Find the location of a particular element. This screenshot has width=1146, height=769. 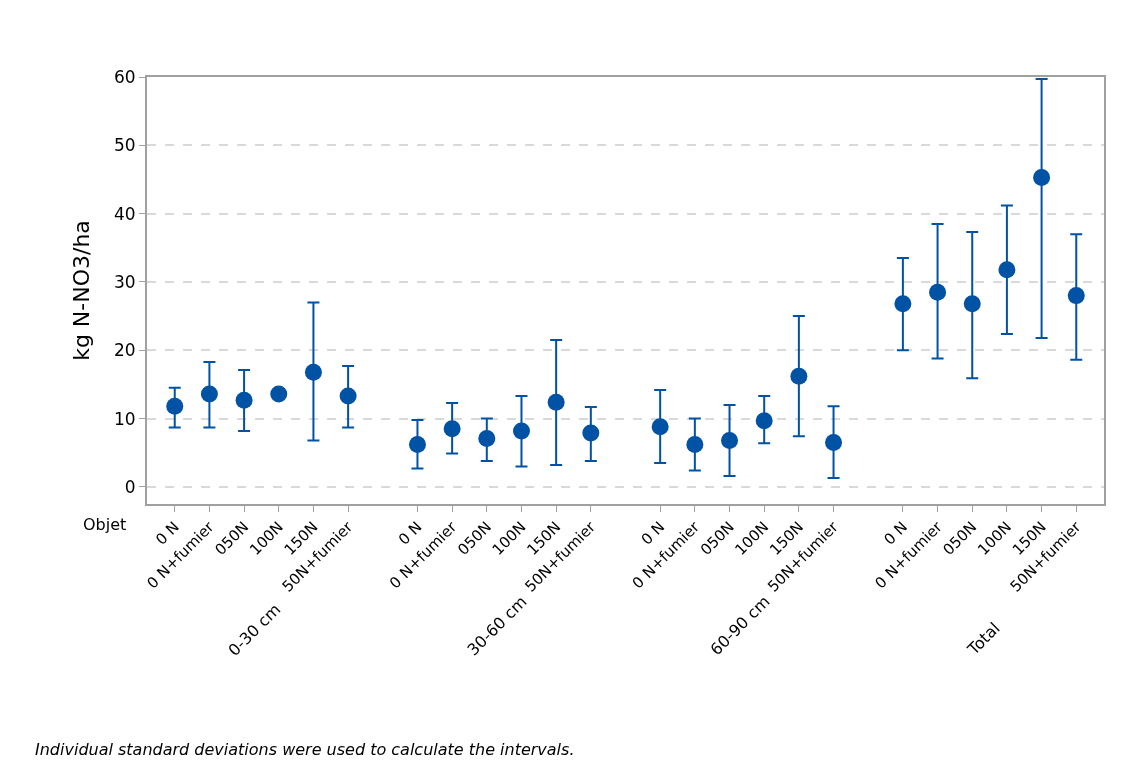

y-axis-title: kg N-NO3/ha is located at coordinates (82, 290).